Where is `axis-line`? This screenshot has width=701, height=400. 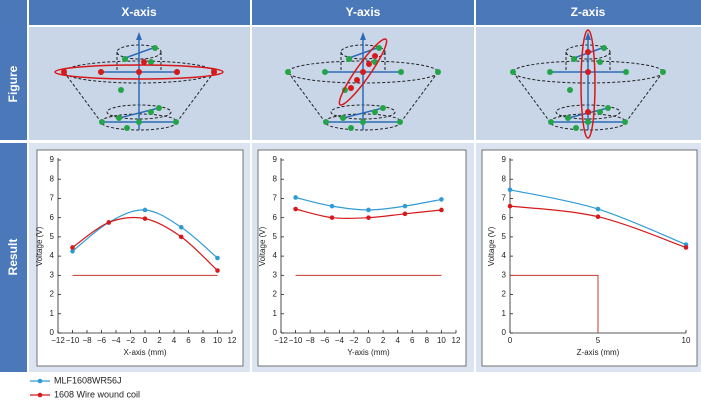
axis-line is located at coordinates (139, 53).